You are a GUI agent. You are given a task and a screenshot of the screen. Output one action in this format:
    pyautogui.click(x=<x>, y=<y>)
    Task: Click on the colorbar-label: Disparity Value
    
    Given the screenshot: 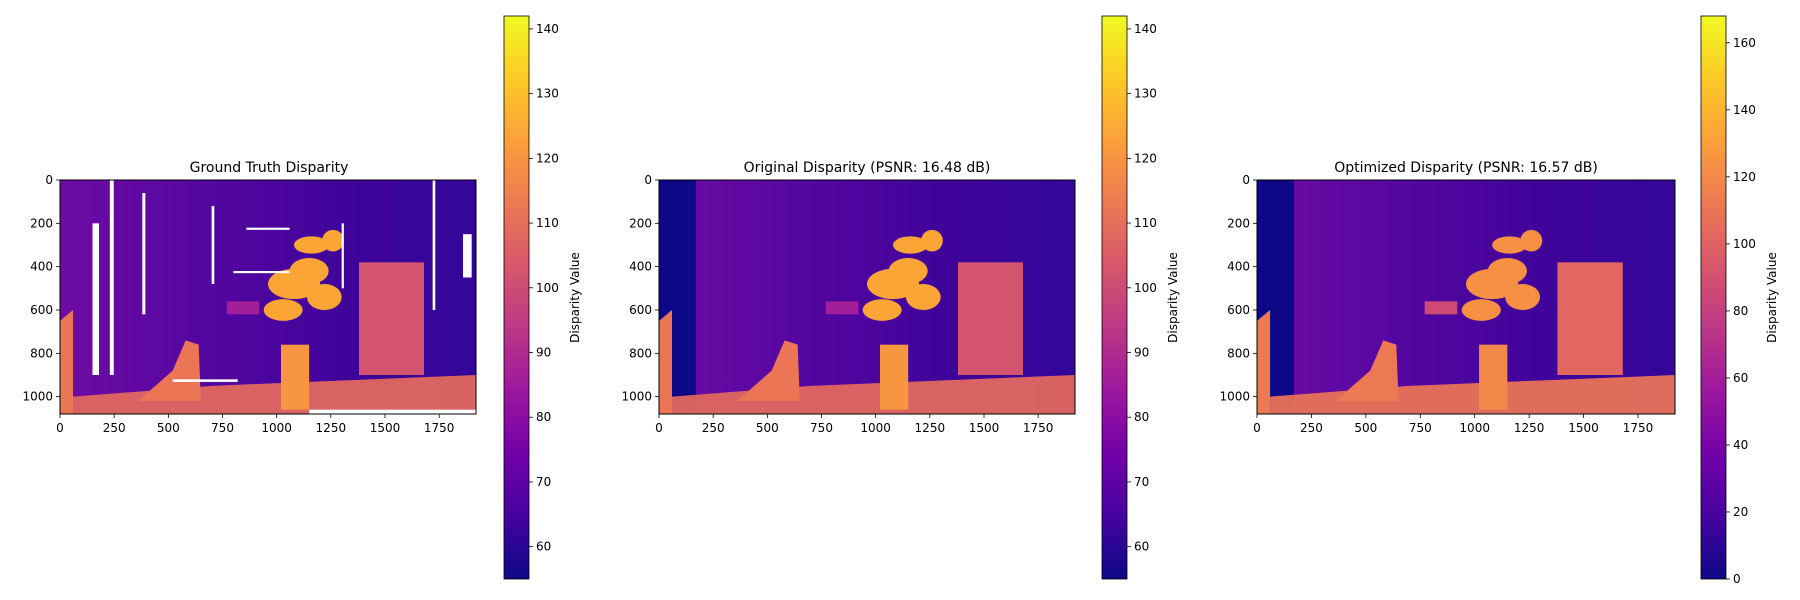 What is the action you would take?
    pyautogui.click(x=1772, y=297)
    